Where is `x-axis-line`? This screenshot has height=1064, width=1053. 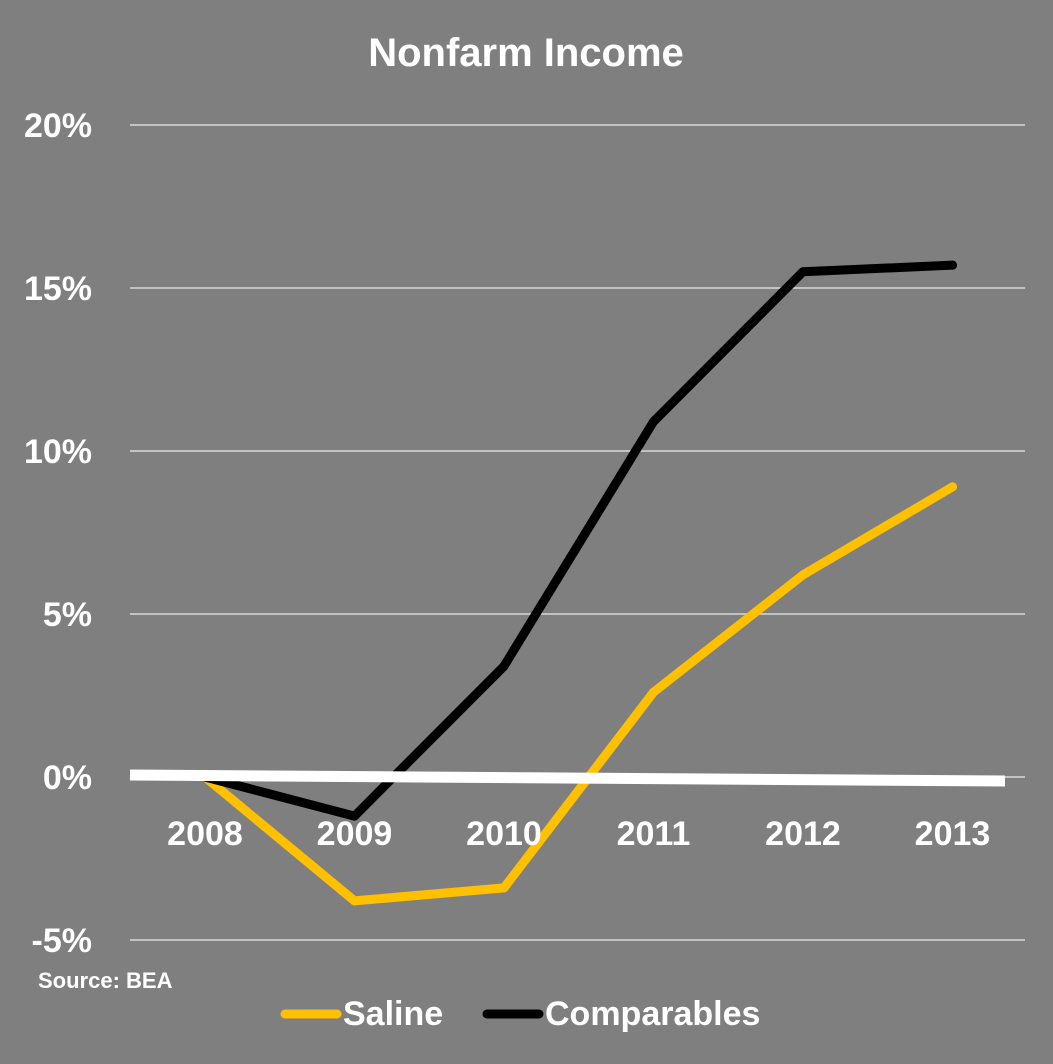 x-axis-line is located at coordinates (567, 778).